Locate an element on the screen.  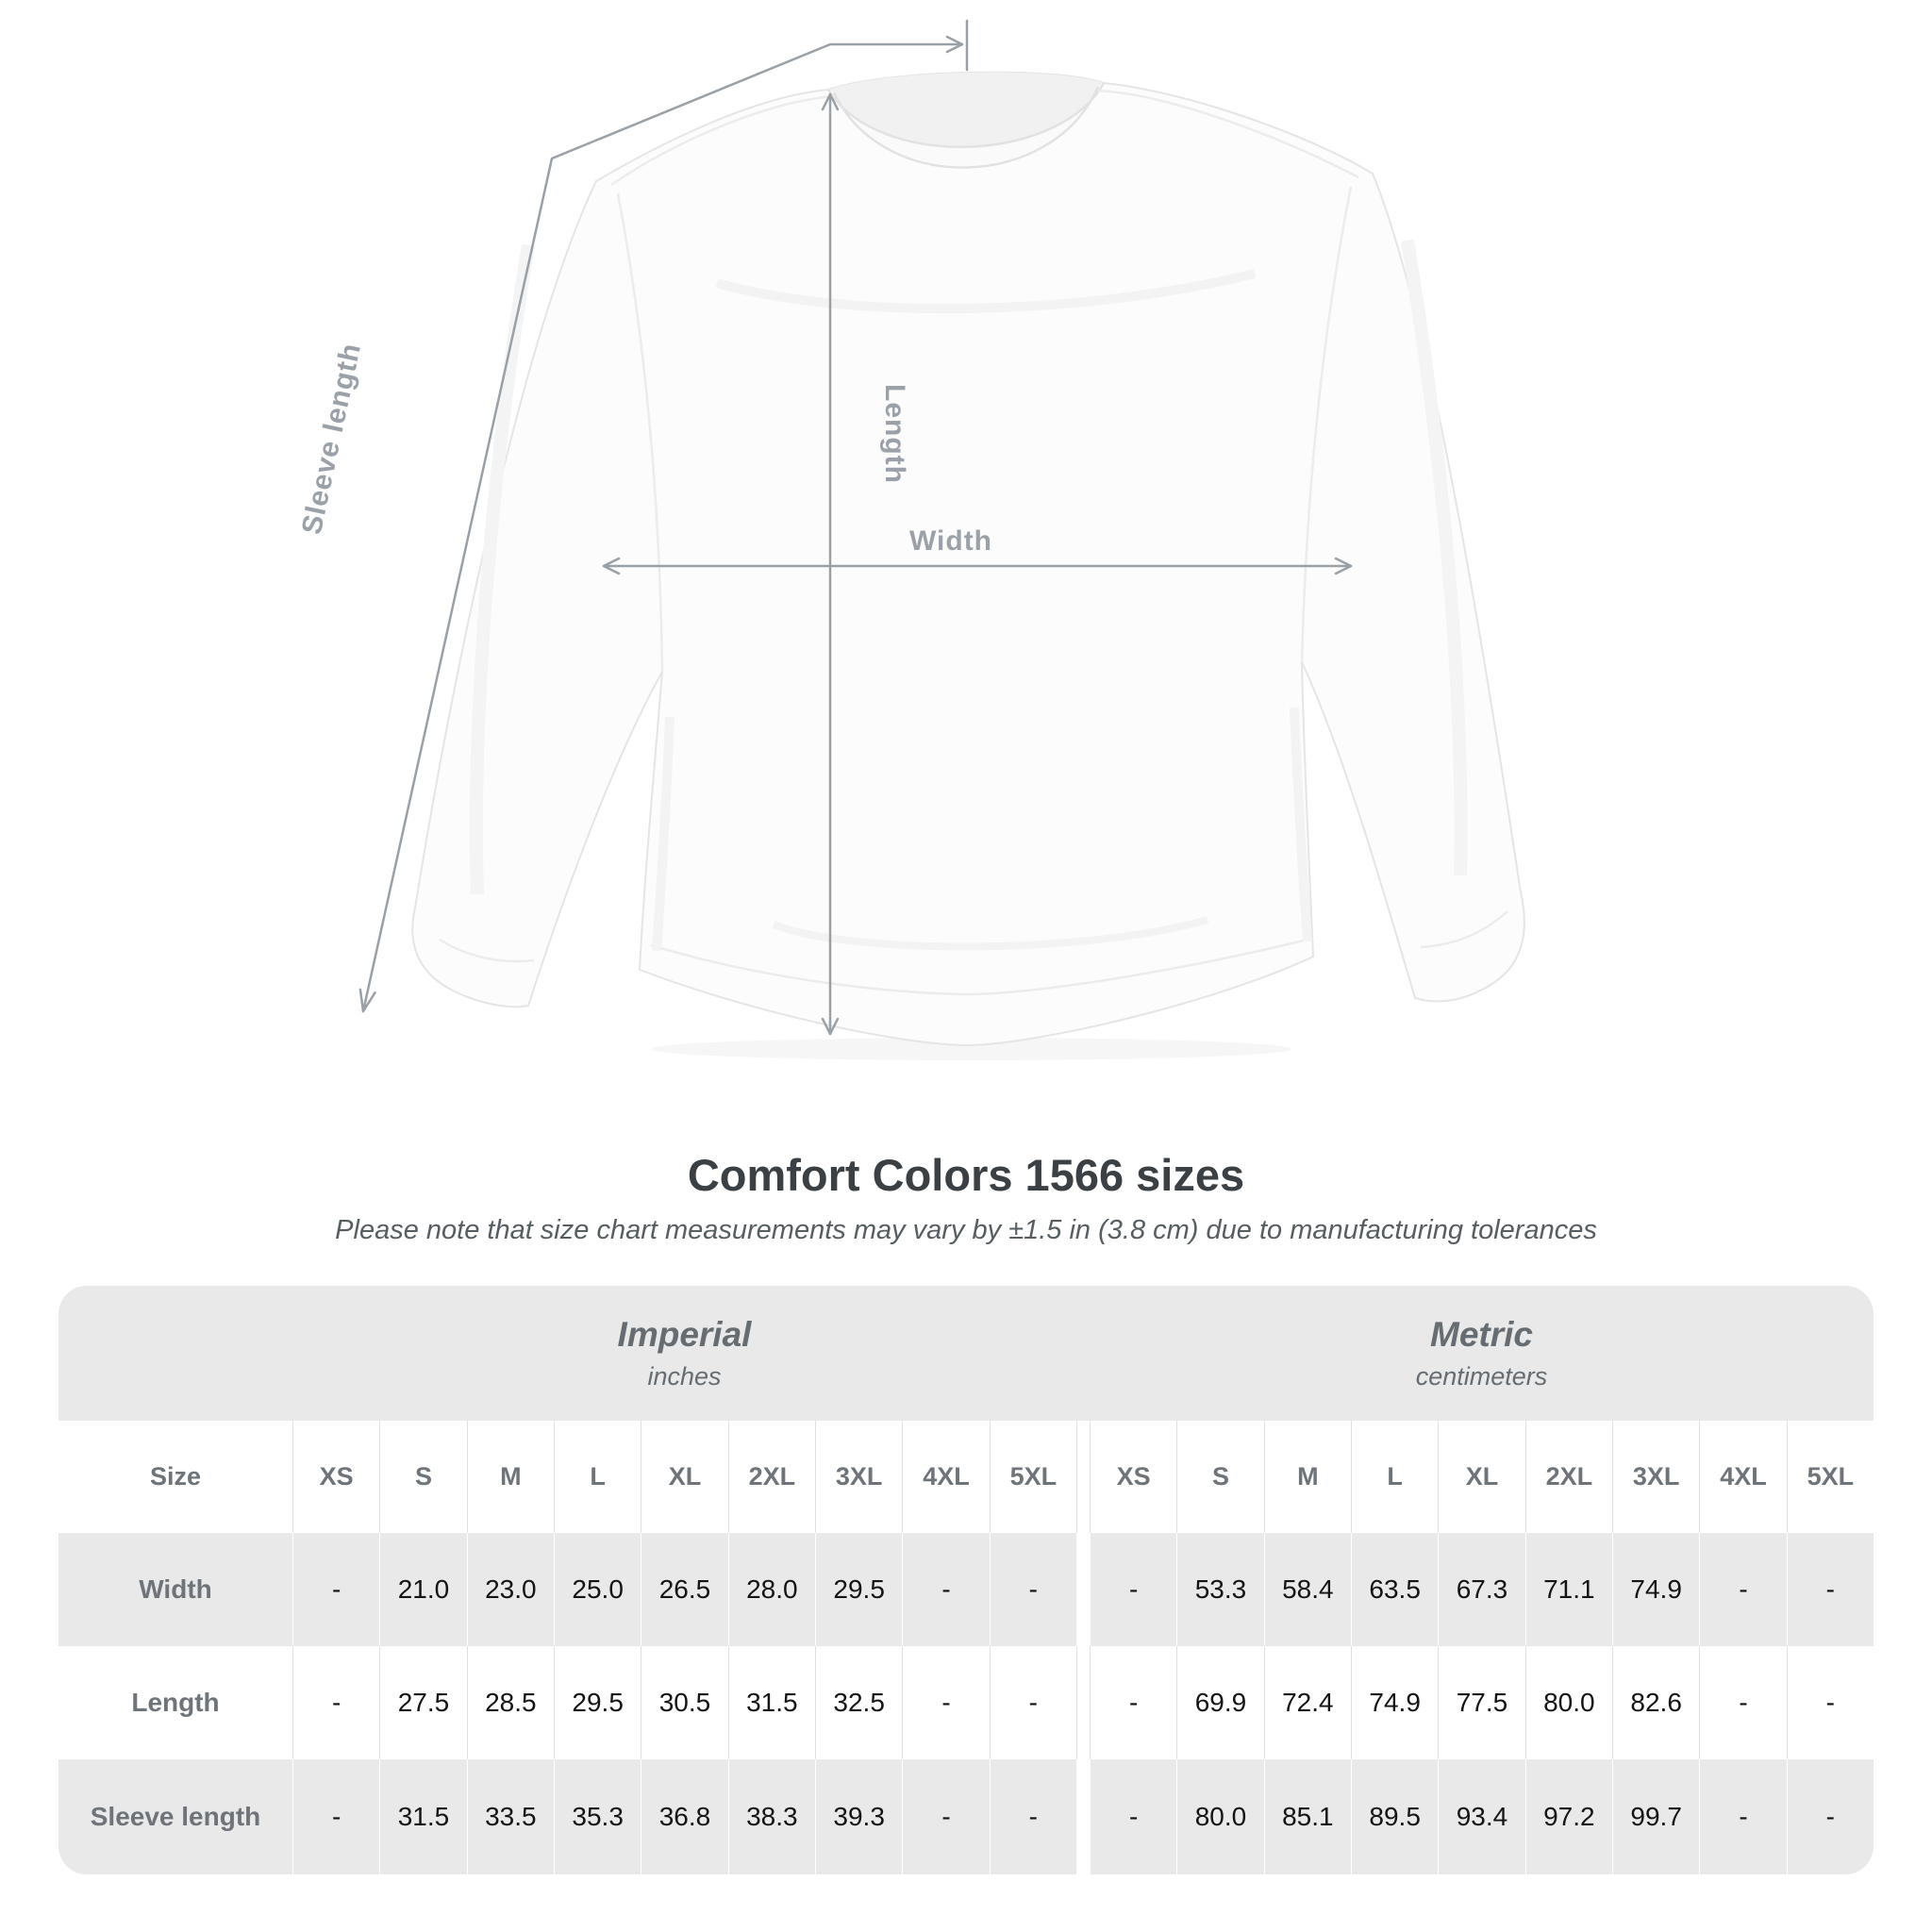
size-header-imperial: XL is located at coordinates (684, 1477).